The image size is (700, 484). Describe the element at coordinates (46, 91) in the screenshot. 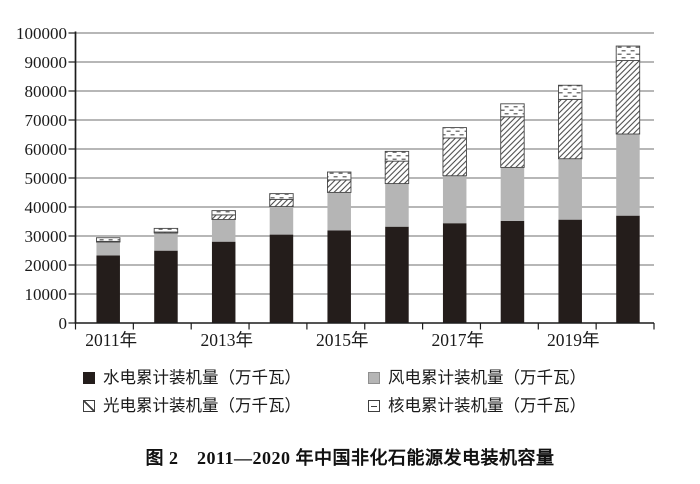

I see `svg-text: 80000` at that location.